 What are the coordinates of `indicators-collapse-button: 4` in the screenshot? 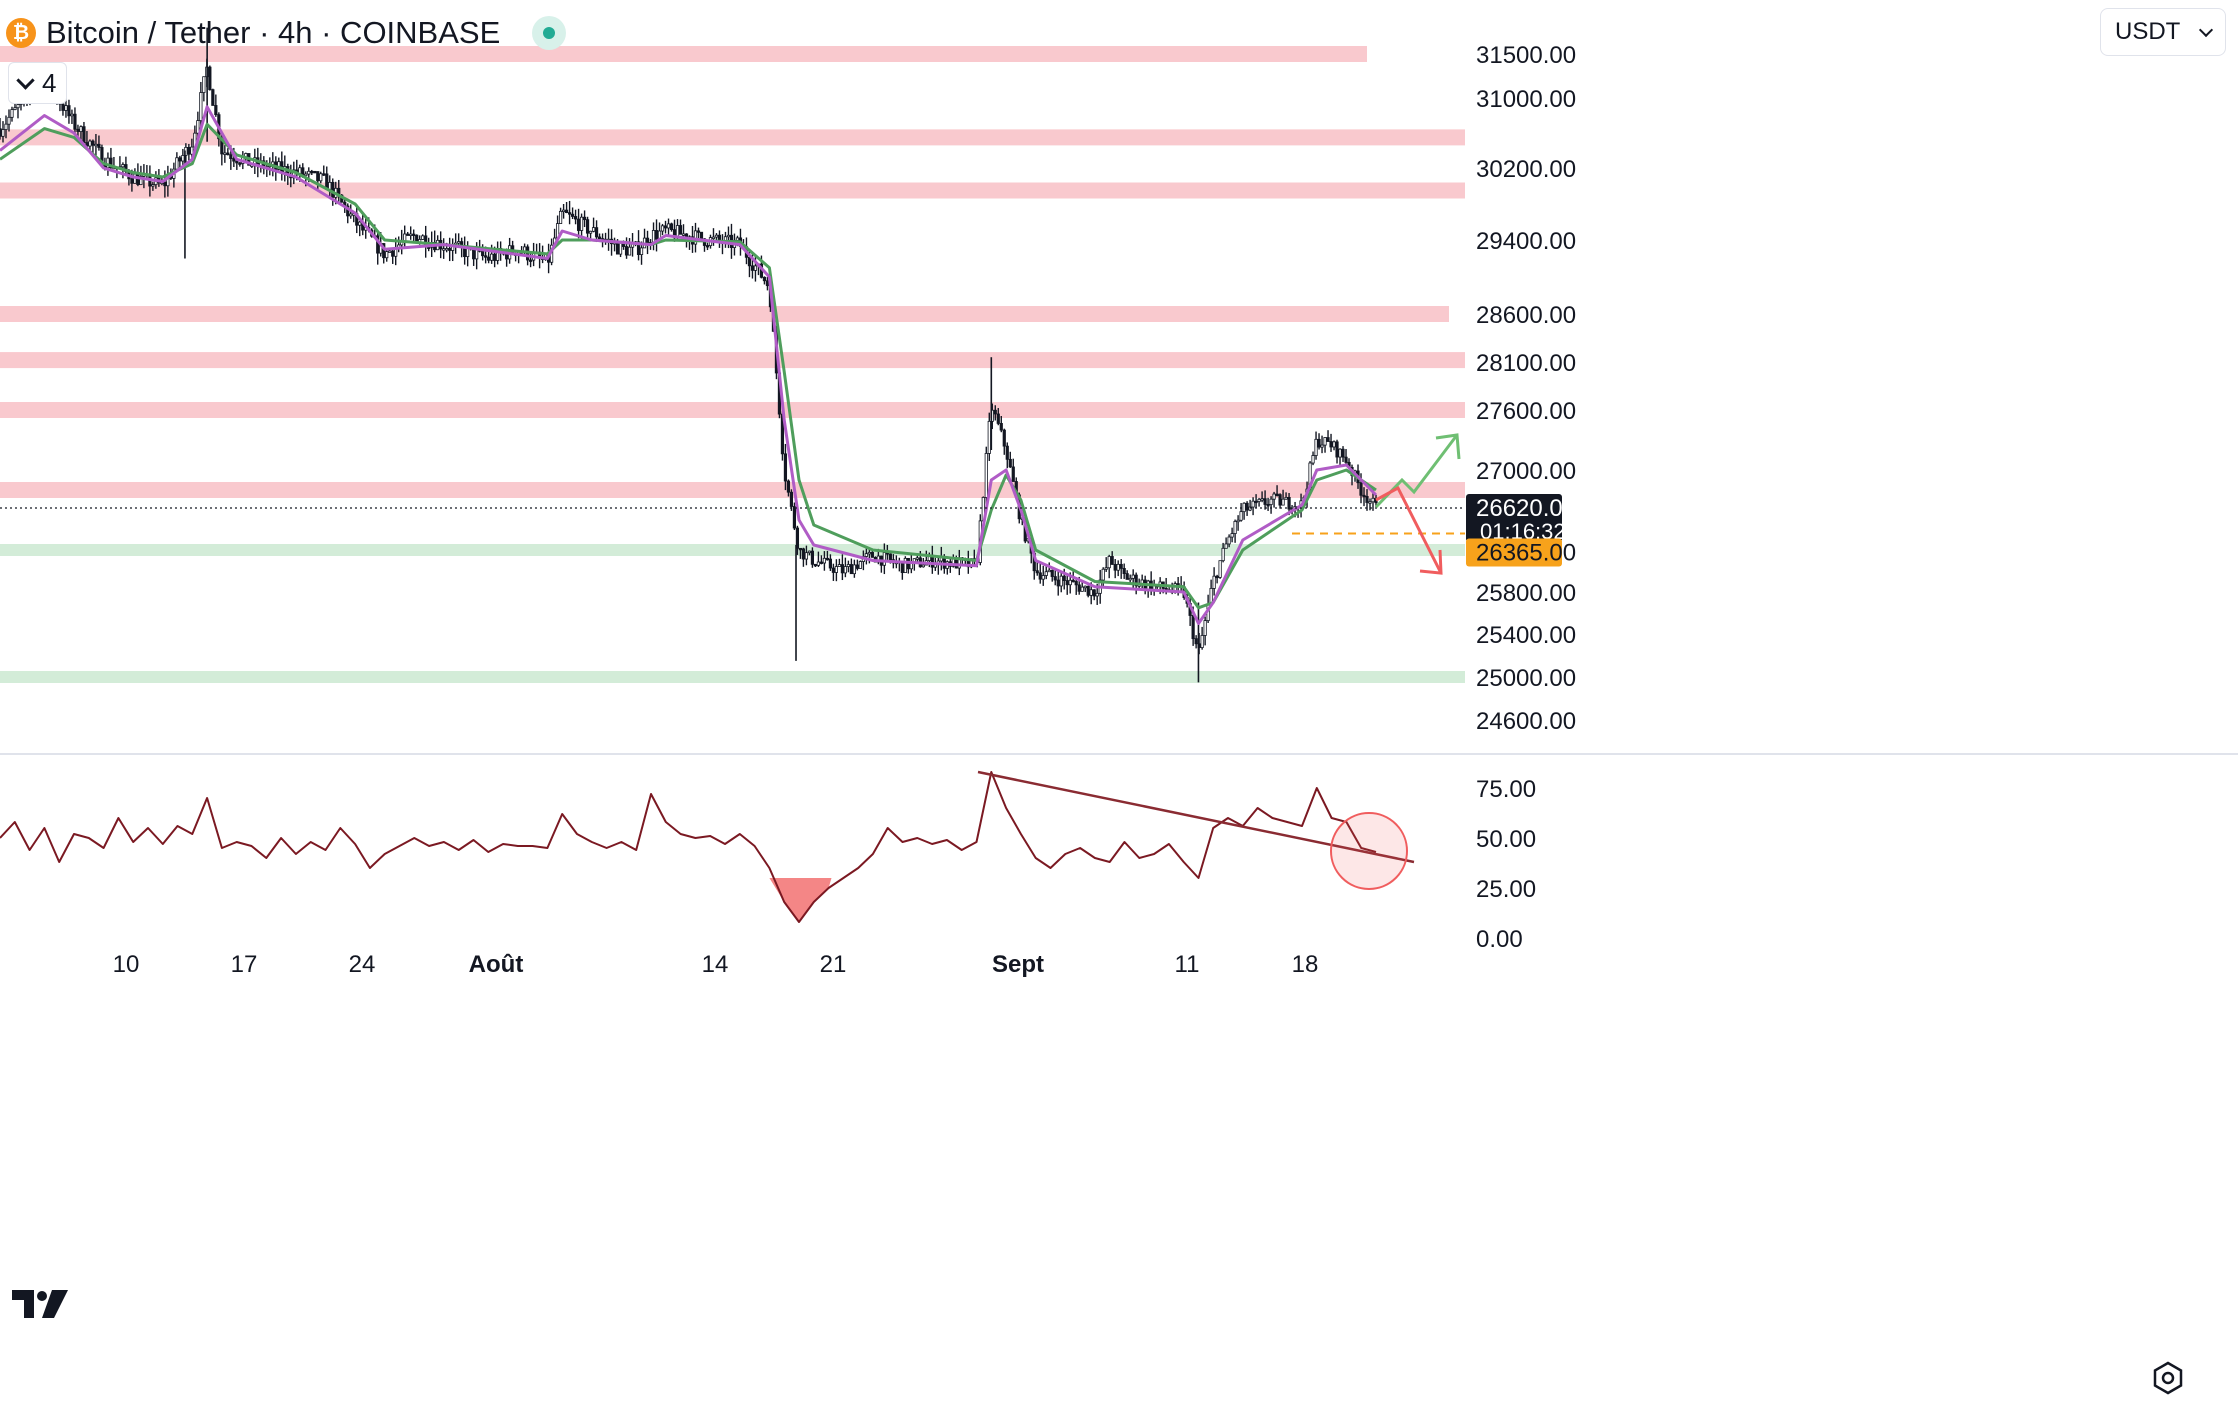 It's located at (38, 83).